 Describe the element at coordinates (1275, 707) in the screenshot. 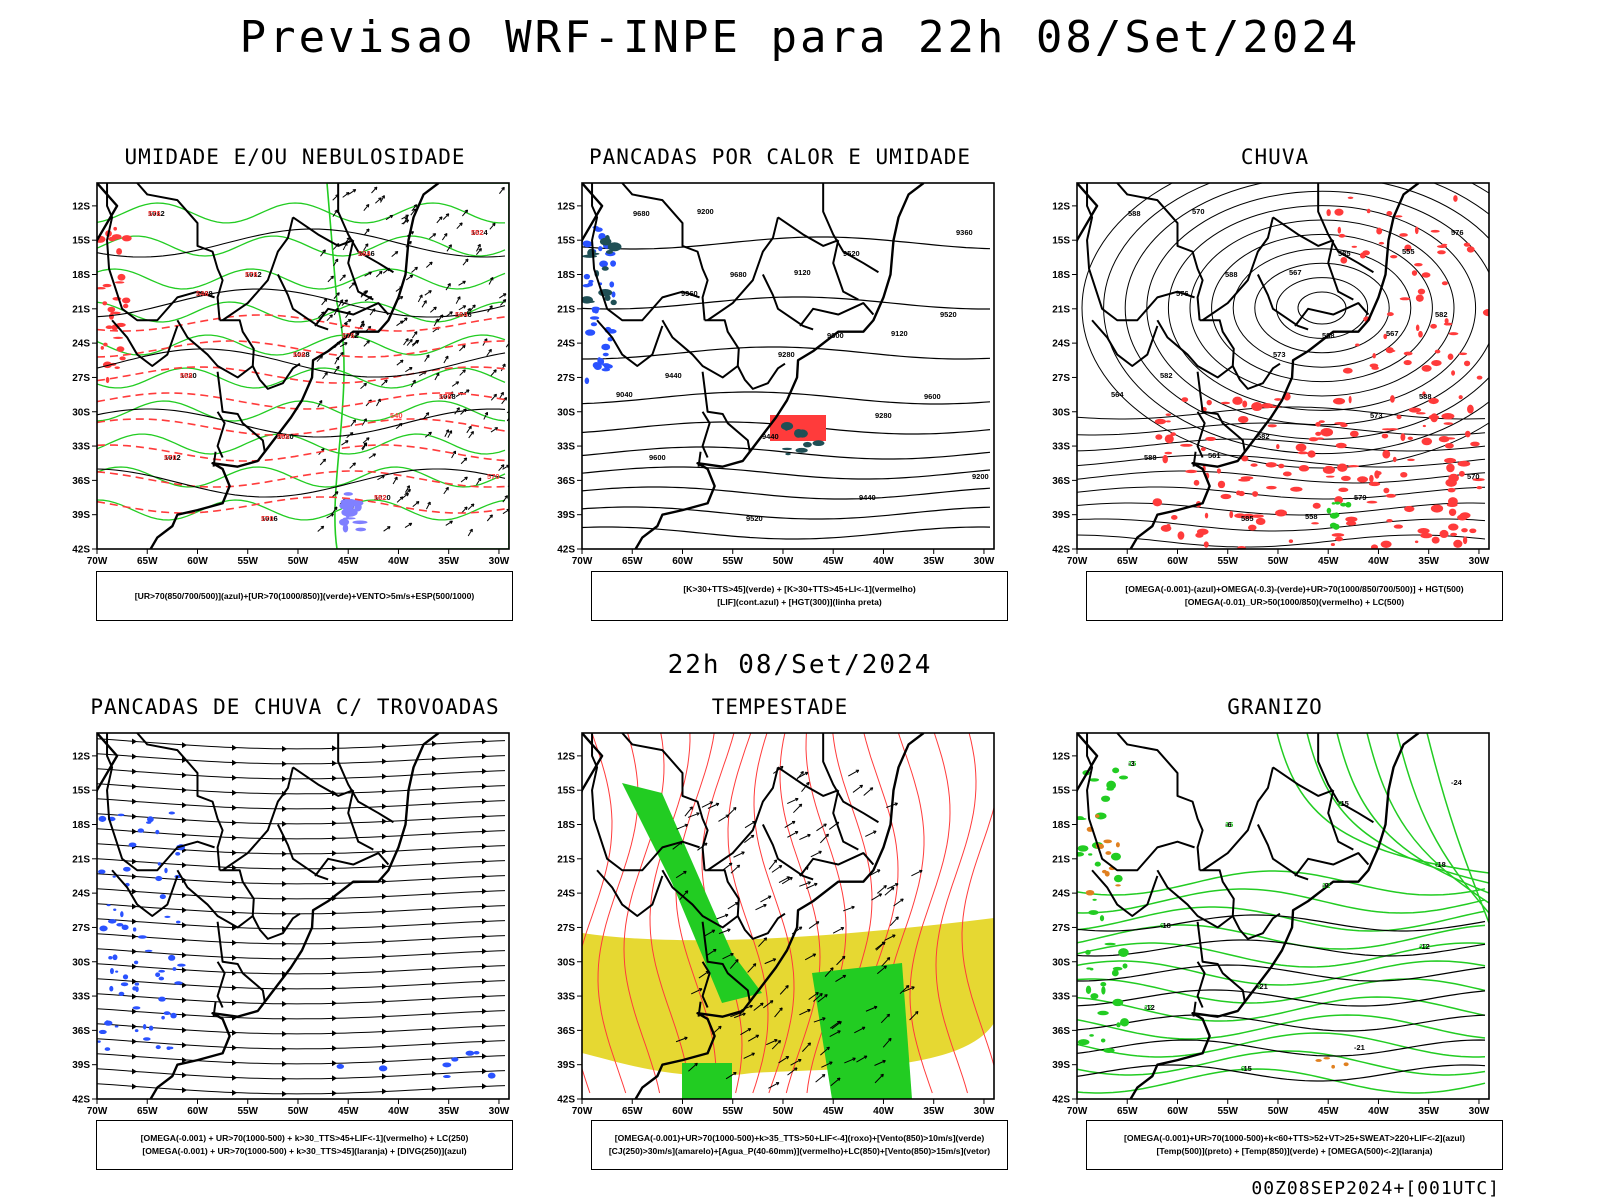

I see `panel-title: GRANIZO` at that location.